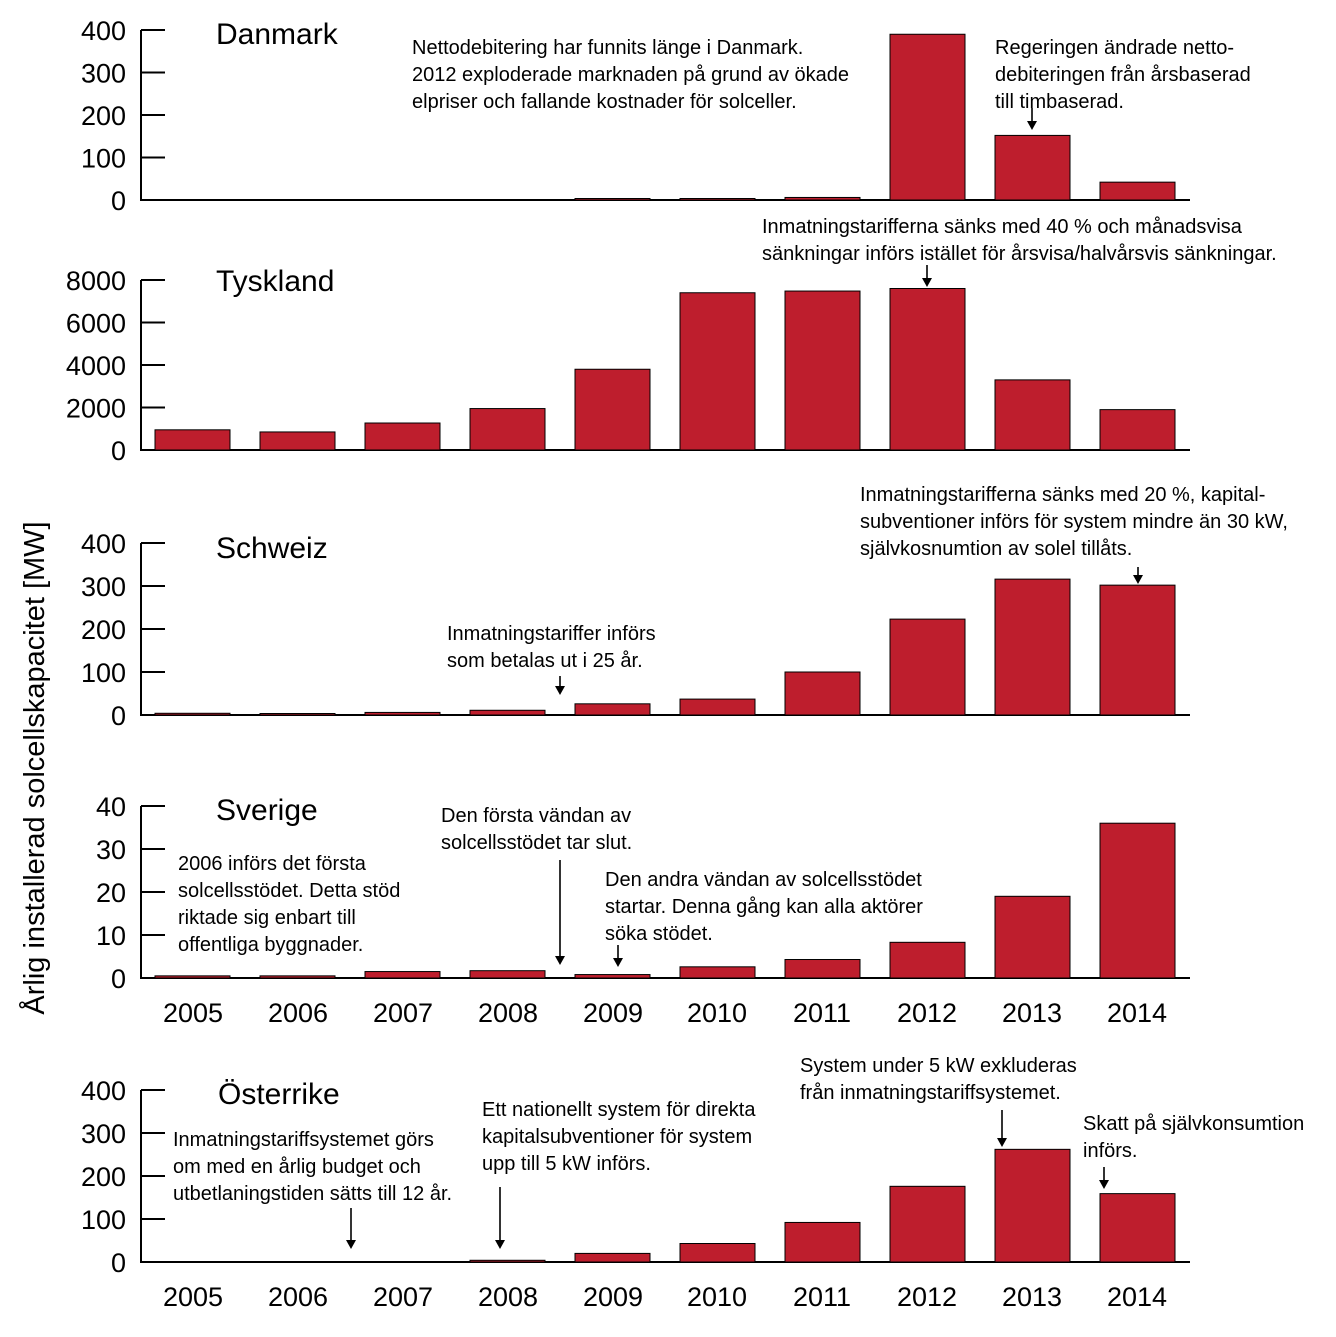 The height and width of the screenshot is (1337, 1336). What do you see at coordinates (289, 891) in the screenshot?
I see `annotation-line: solcellsstödet. Detta stöd` at bounding box center [289, 891].